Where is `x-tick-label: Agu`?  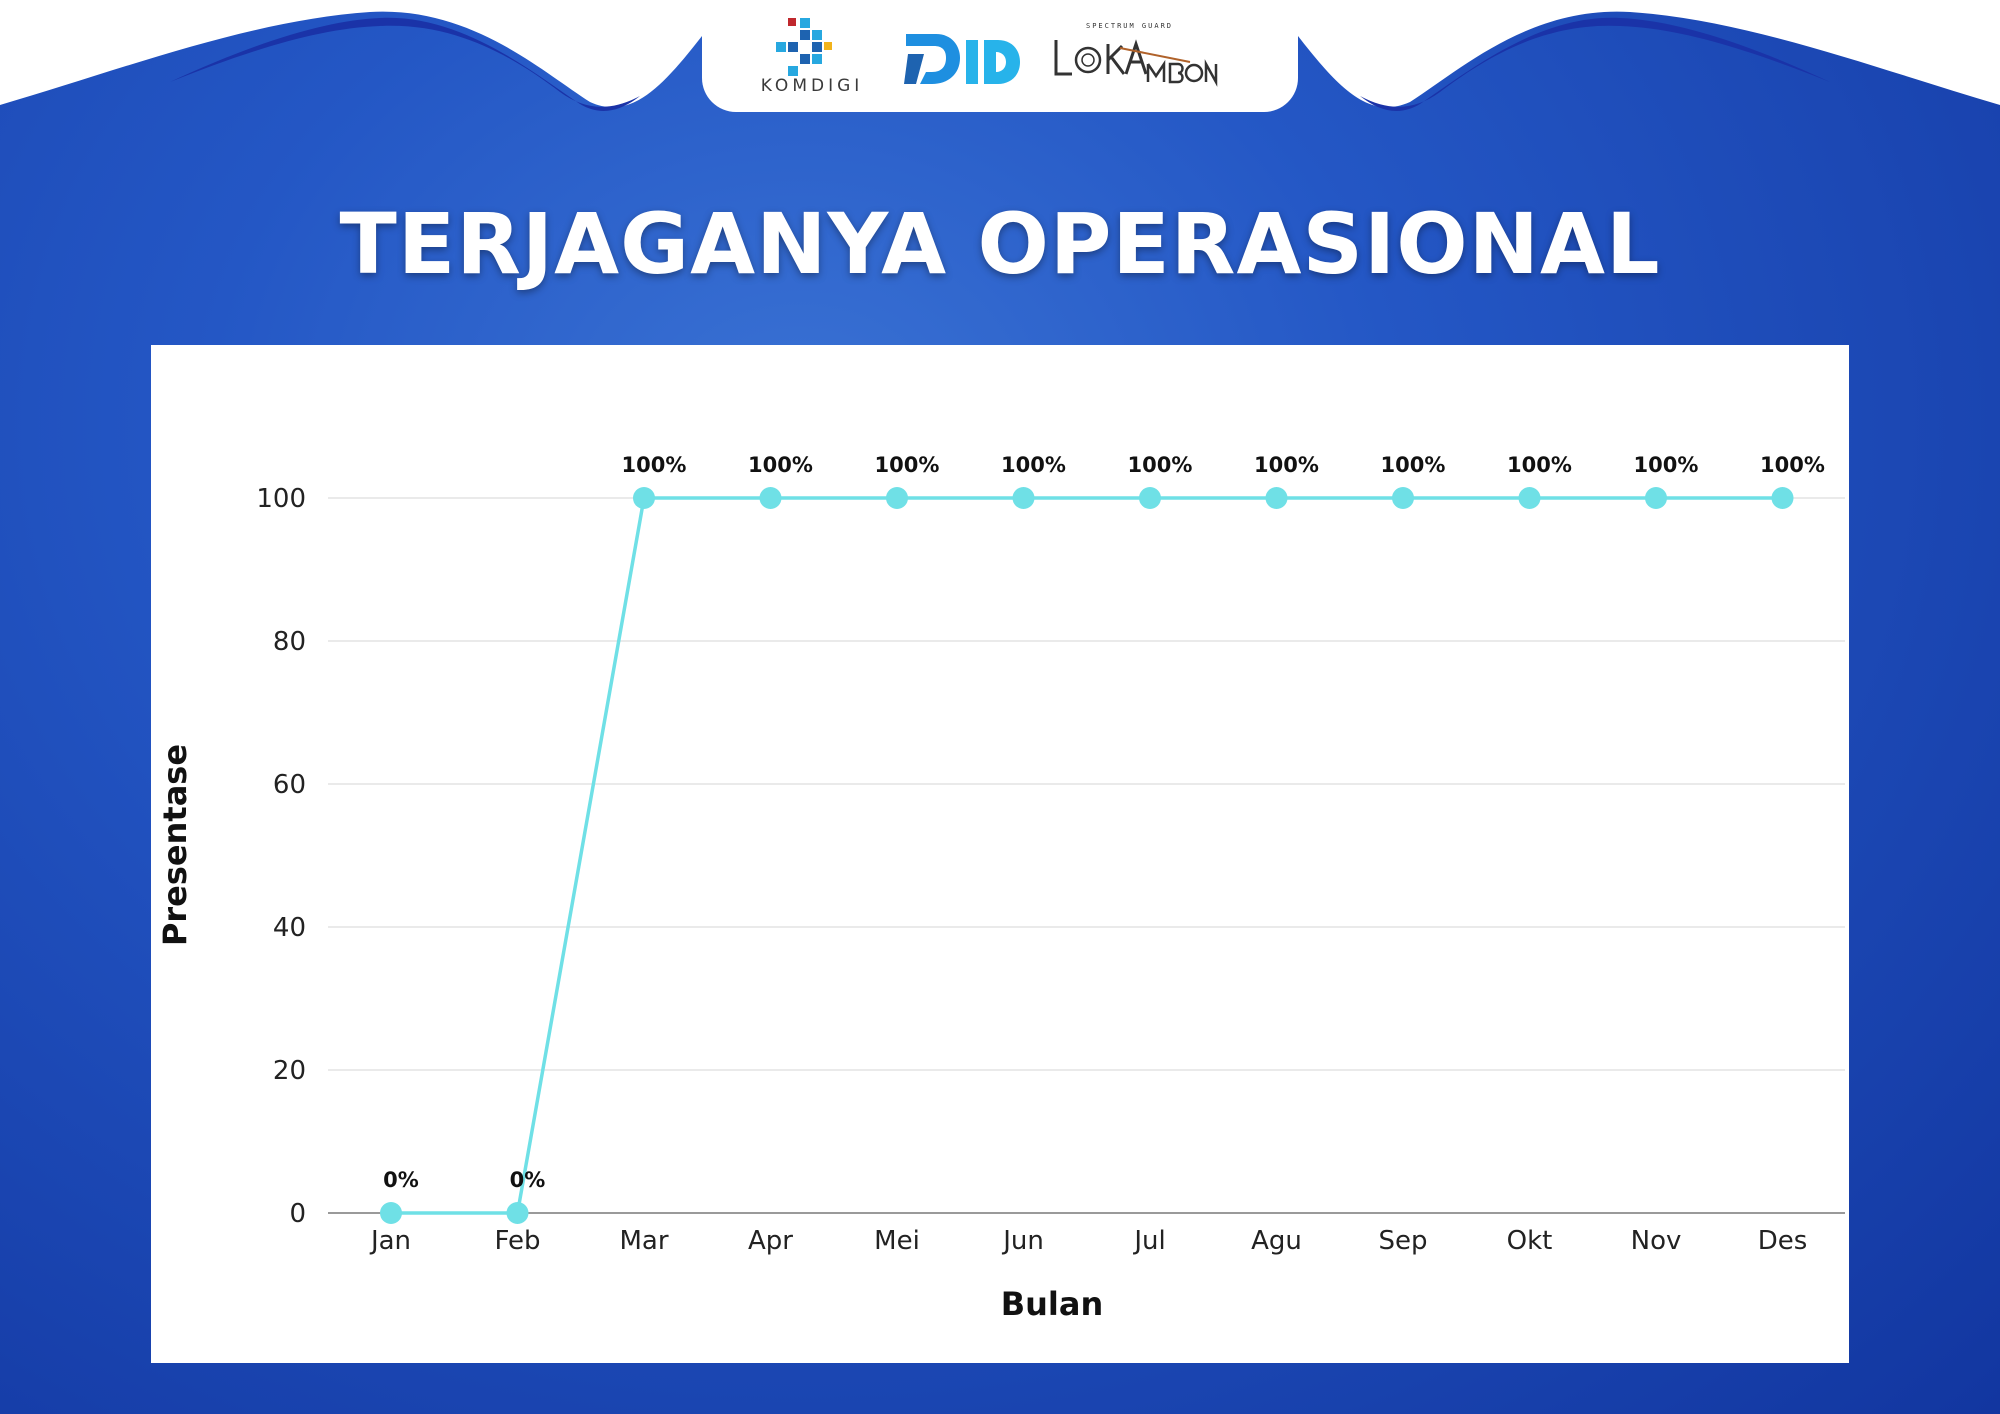
x-tick-label: Agu is located at coordinates (1276, 1241).